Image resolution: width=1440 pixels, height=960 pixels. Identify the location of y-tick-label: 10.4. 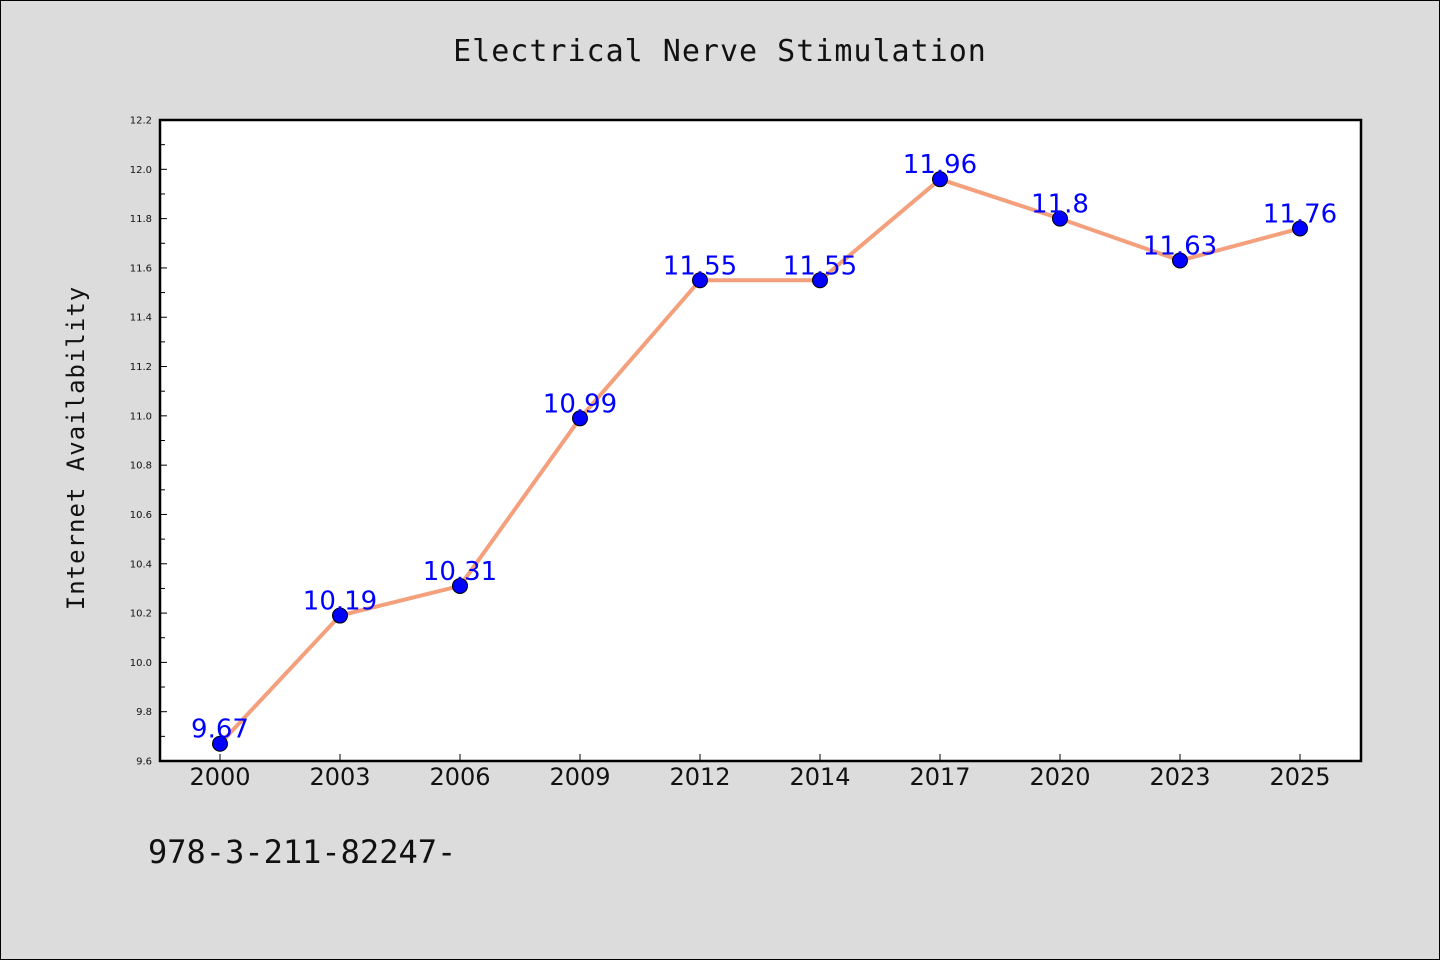
(141, 564).